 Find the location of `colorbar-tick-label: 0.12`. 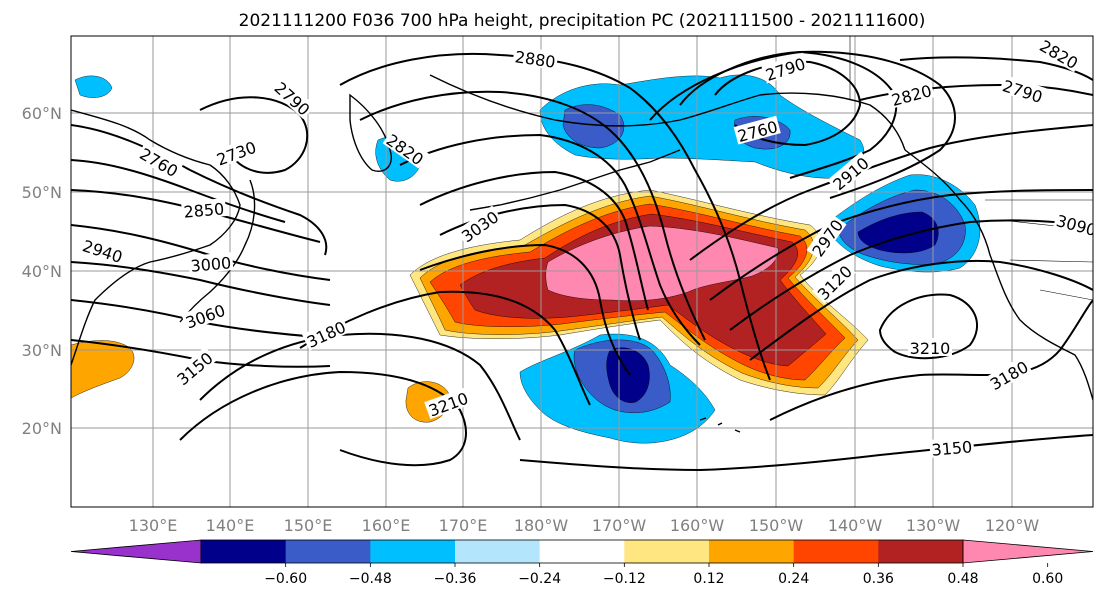

colorbar-tick-label: 0.12 is located at coordinates (708, 579).